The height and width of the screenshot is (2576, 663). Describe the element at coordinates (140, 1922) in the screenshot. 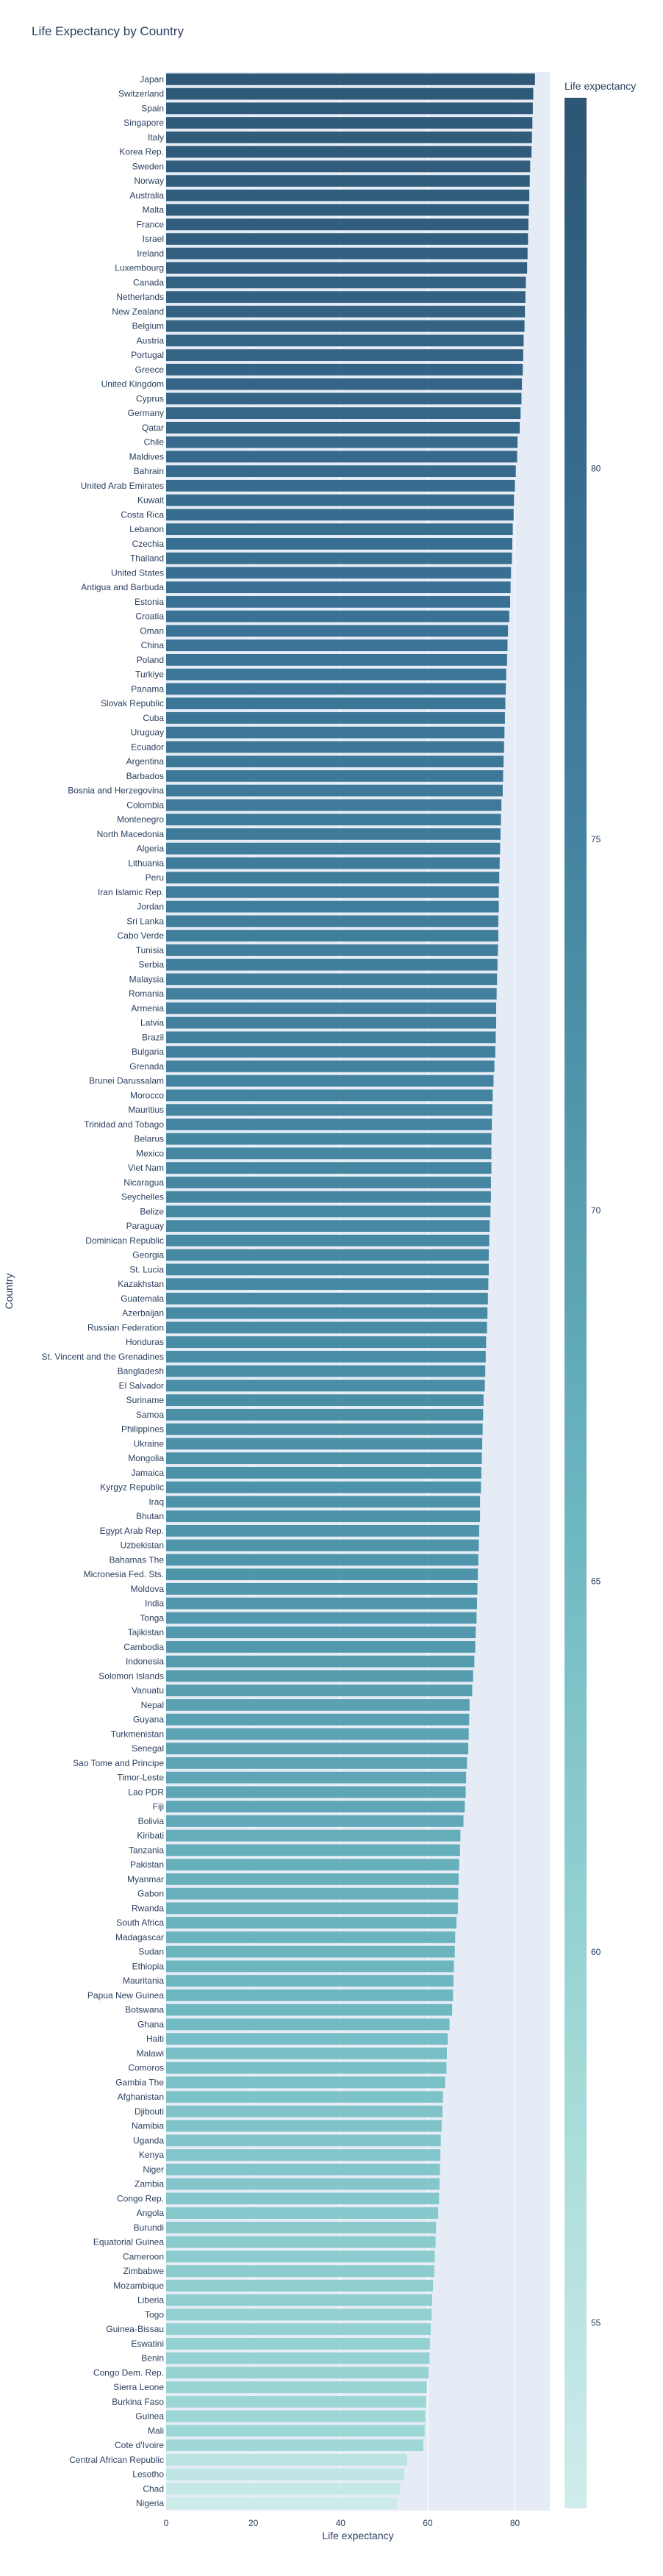

I see `y-tick-label: South Africa` at that location.